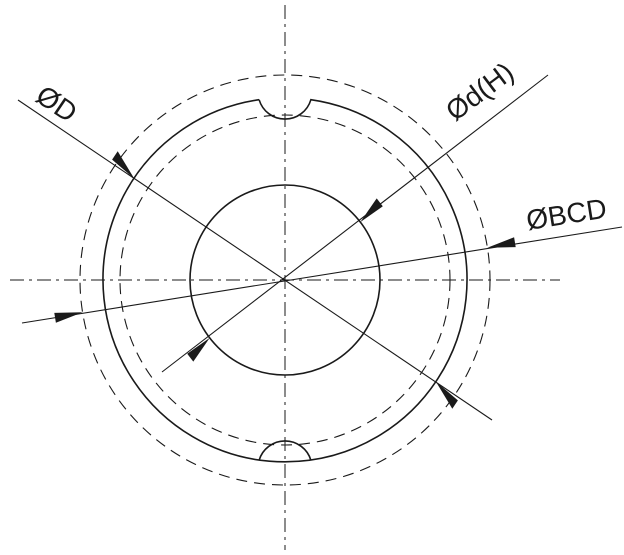  I want to click on bolt-circle-label: ØBCD, so click(566, 214).